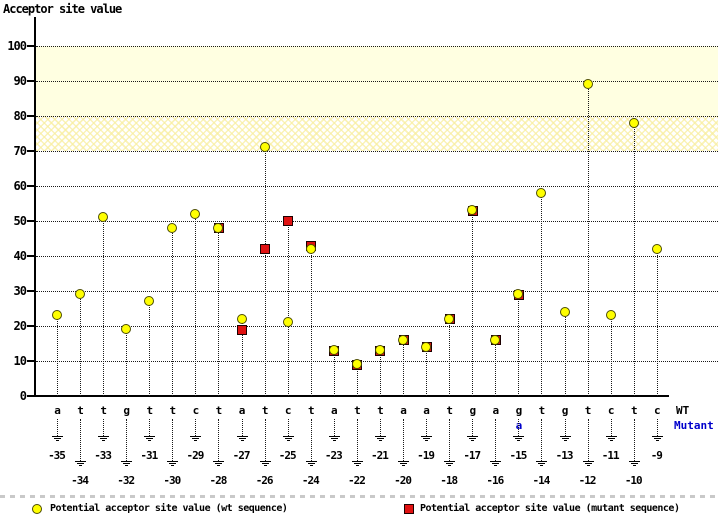  Describe the element at coordinates (409, 509) in the screenshot. I see `legend-mutant-icon` at that location.